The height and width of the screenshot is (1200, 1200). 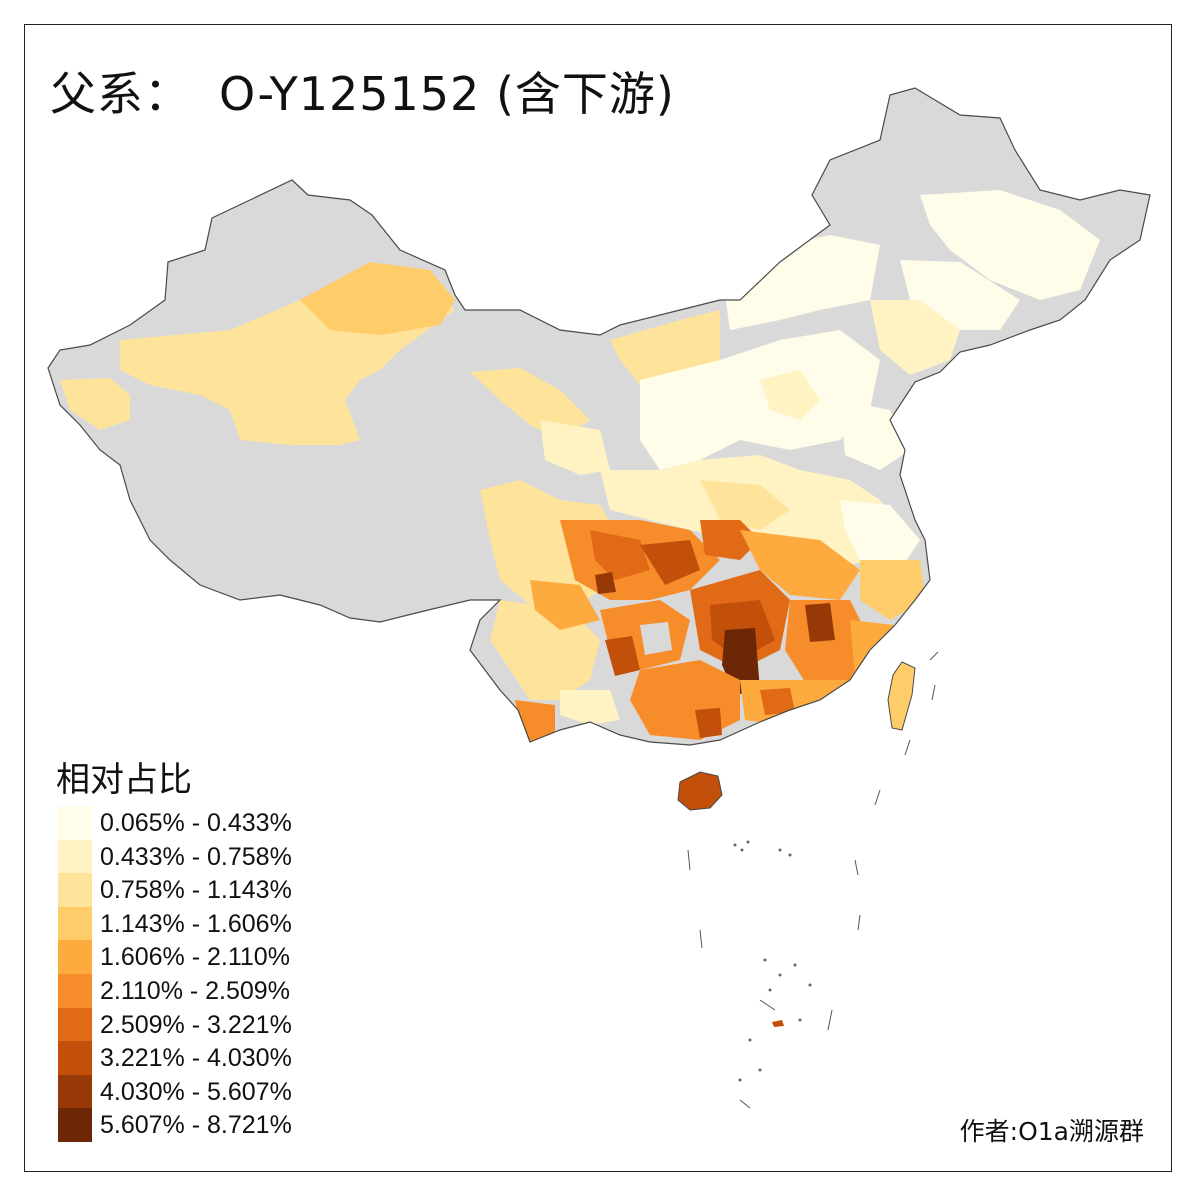 What do you see at coordinates (1051, 1131) in the screenshot?
I see `author-credit: 作者:O1a溯源群` at bounding box center [1051, 1131].